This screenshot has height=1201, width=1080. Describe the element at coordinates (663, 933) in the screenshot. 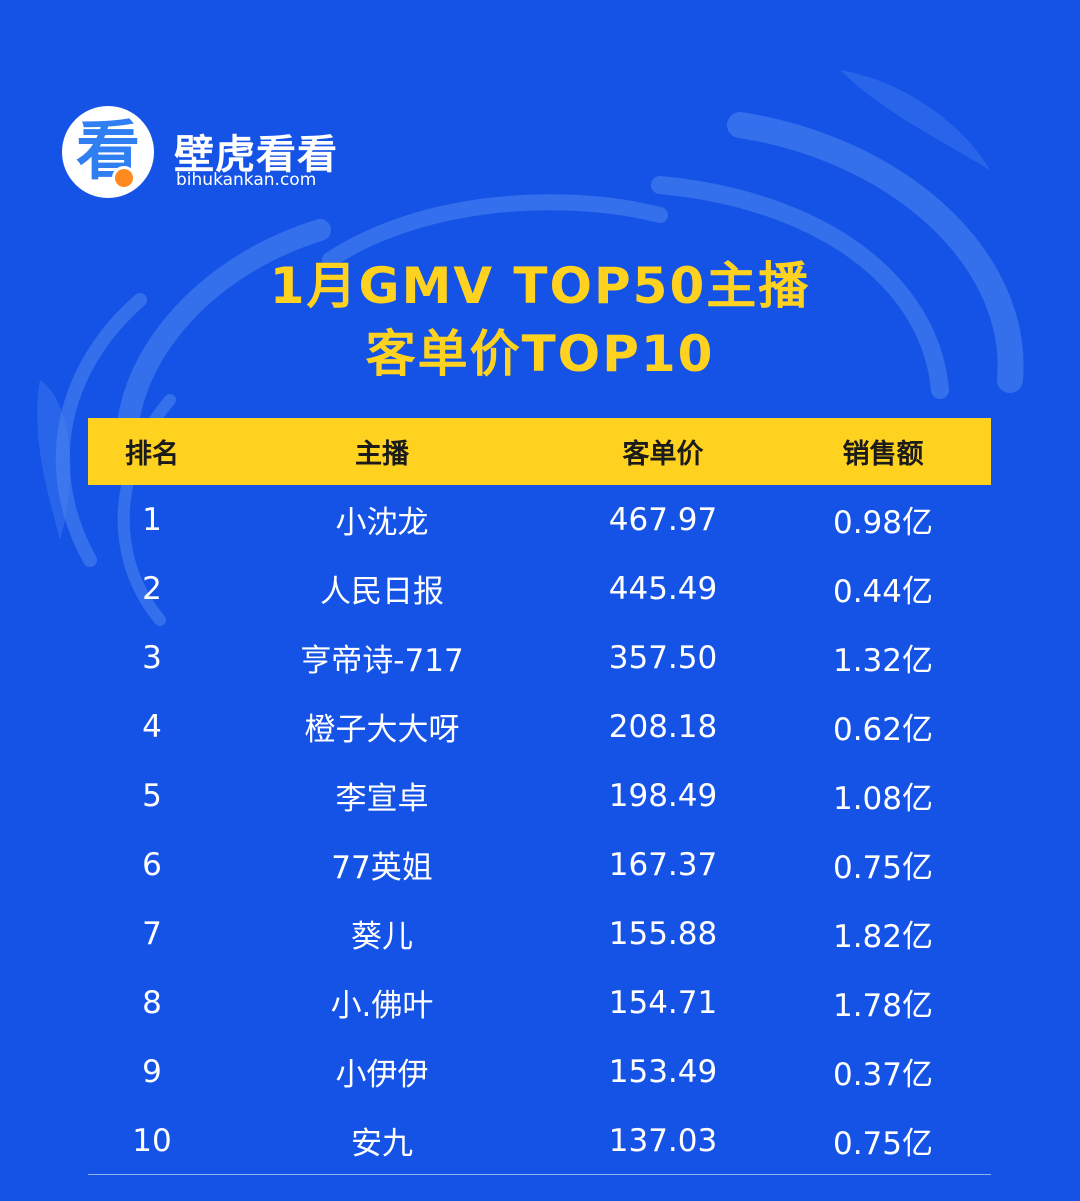

I see `cell-avg-price: 155.88` at that location.